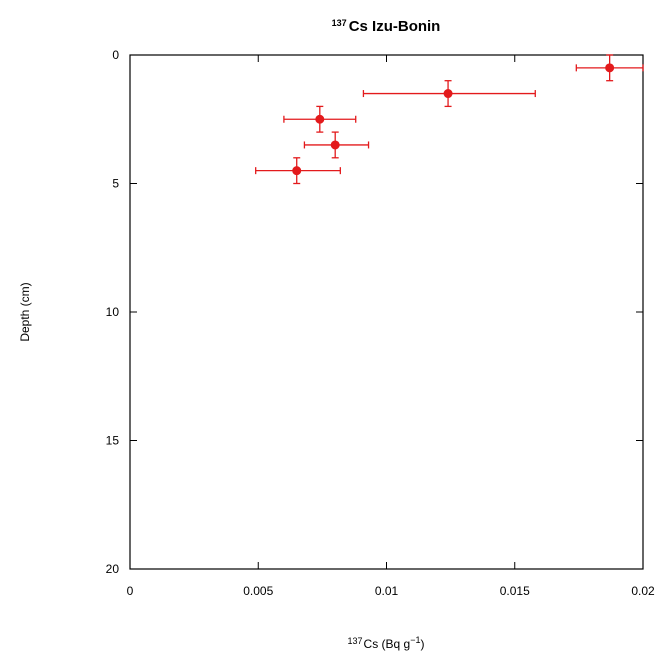 The image size is (662, 664). I want to click on x-tick-label: 0.005, so click(258, 591).